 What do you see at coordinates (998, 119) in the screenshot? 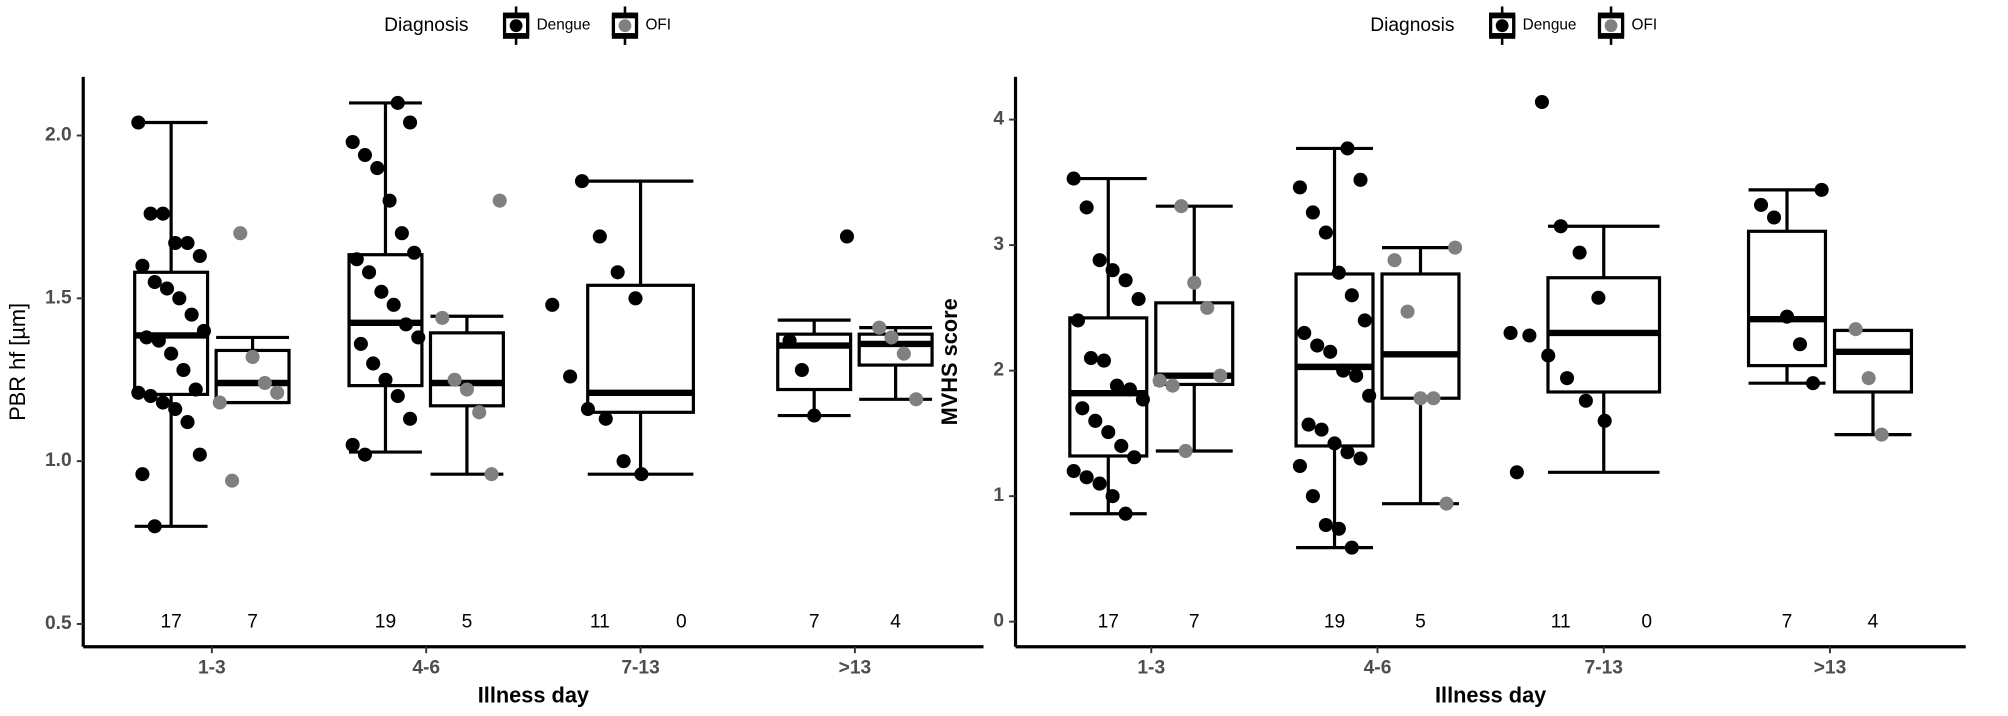
I see `y-tick-label: 4` at bounding box center [998, 119].